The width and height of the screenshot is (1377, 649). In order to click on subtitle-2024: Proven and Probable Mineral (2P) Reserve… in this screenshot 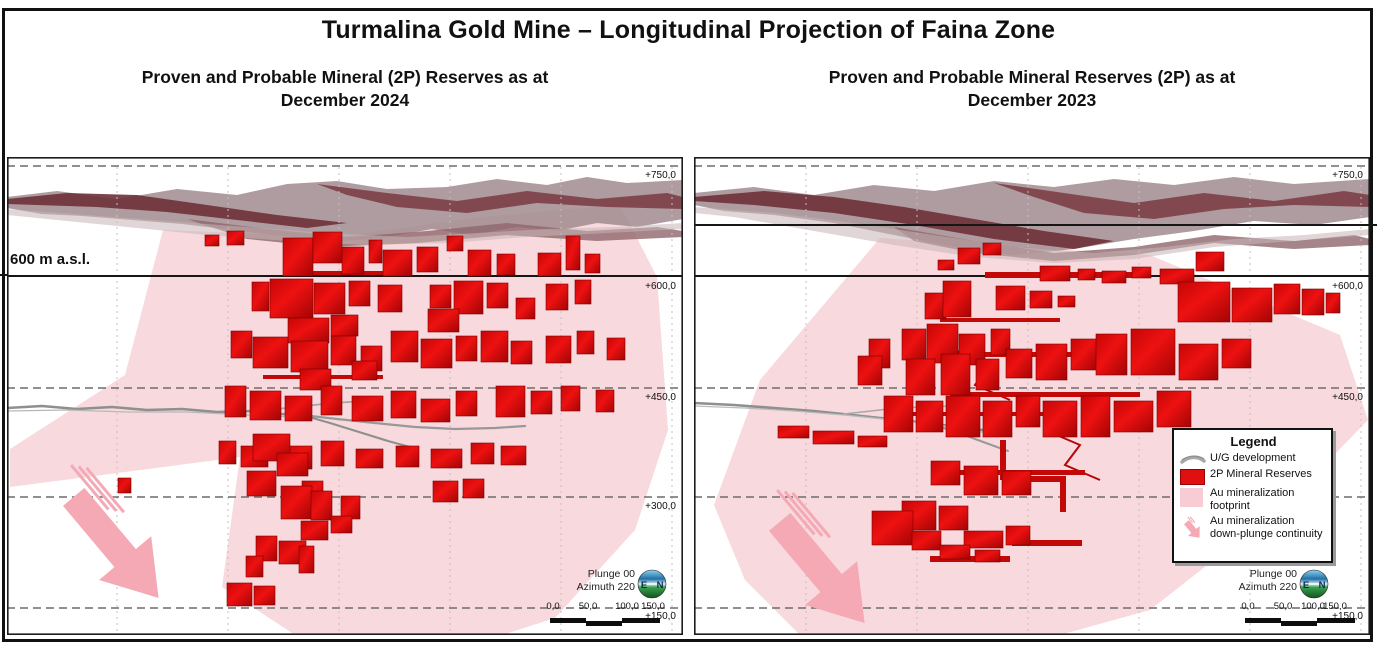, I will do `click(345, 89)`.